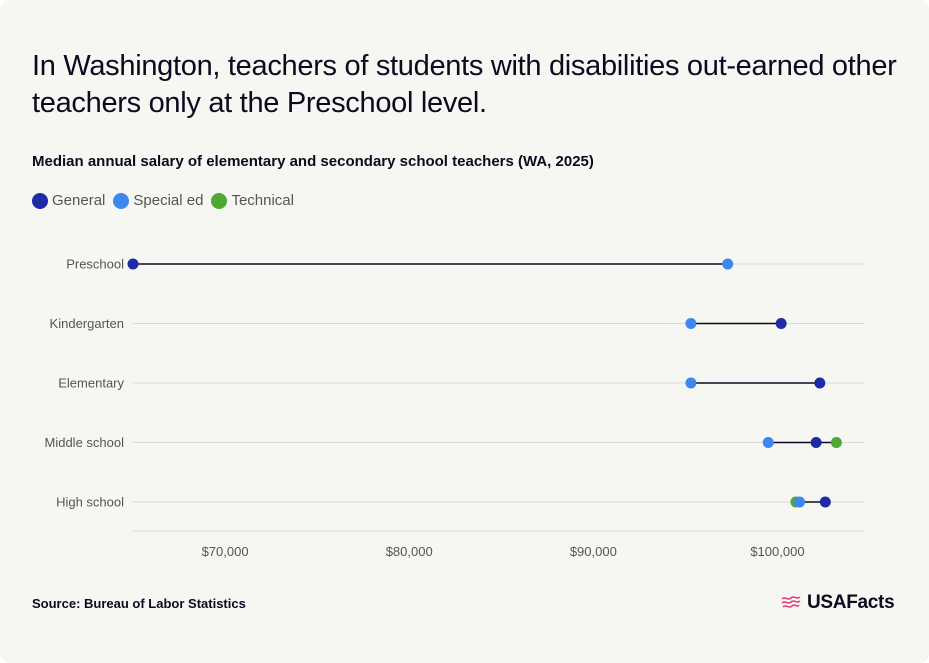 The height and width of the screenshot is (663, 929). What do you see at coordinates (219, 200) in the screenshot?
I see `legend-swatch-technical` at bounding box center [219, 200].